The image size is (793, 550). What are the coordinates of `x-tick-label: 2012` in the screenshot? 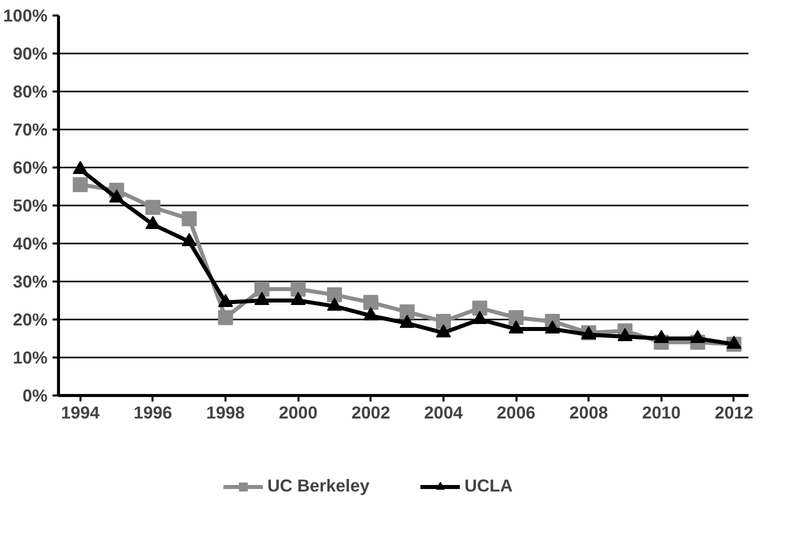 It's located at (734, 412).